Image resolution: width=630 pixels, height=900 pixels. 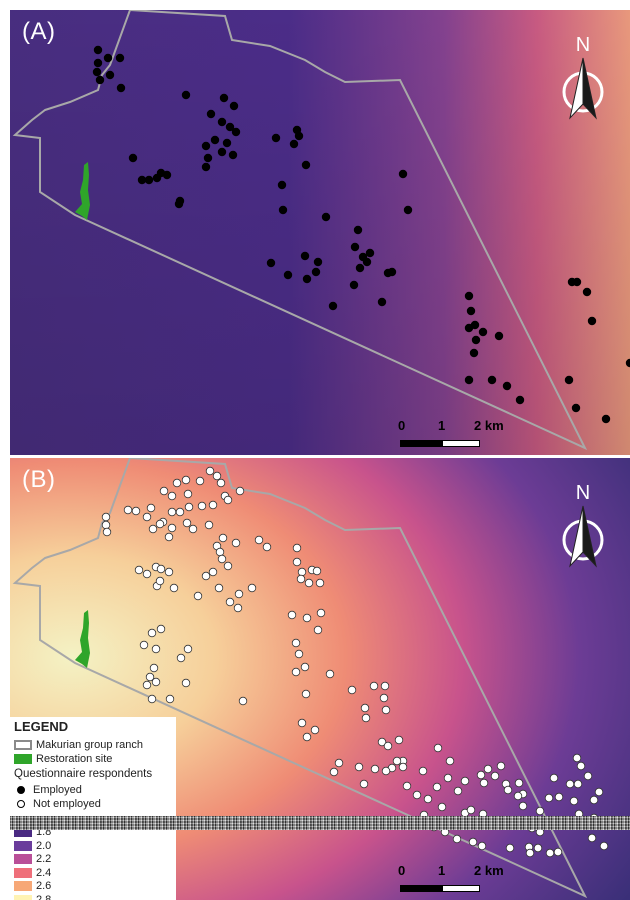 I want to click on legend-not-employed: Not employed, so click(x=57, y=804).